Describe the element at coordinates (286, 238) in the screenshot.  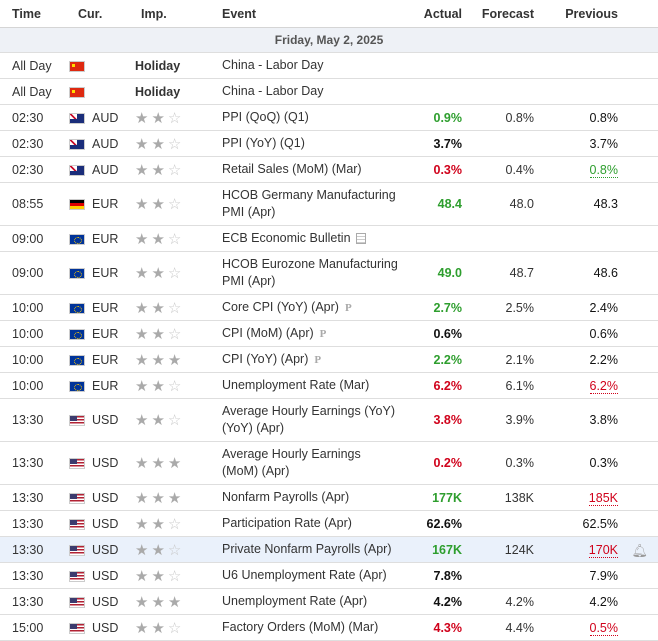
I see `event-name: ECB Economic Bulletin` at that location.